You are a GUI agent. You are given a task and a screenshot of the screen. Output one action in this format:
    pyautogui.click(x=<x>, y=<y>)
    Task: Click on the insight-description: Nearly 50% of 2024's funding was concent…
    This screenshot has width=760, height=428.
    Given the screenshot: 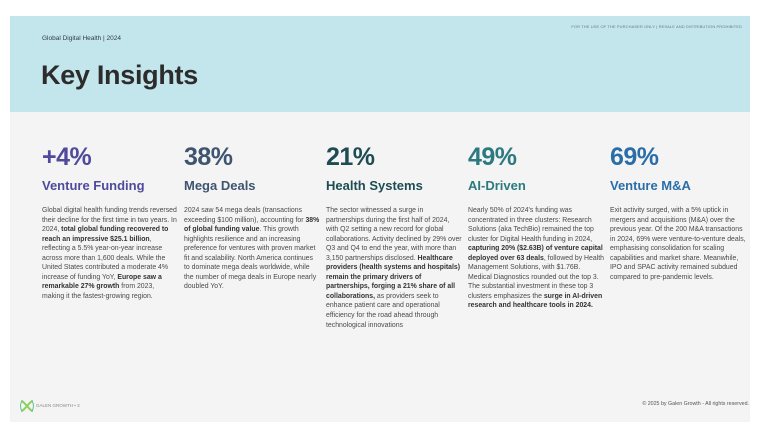 What is the action you would take?
    pyautogui.click(x=536, y=258)
    